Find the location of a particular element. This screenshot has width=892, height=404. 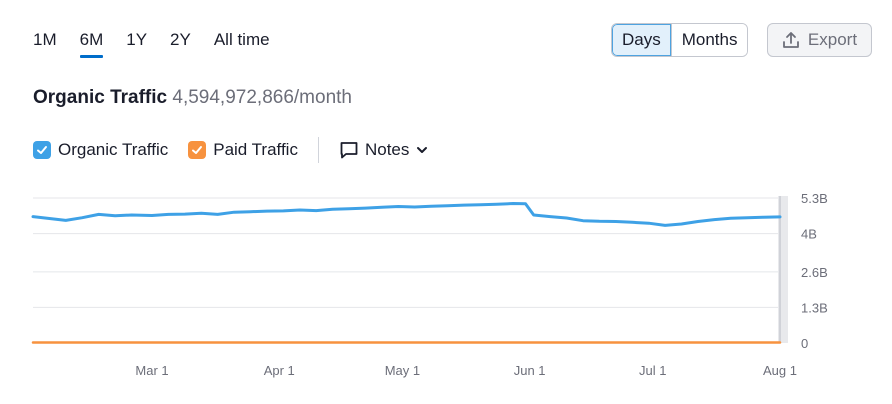

months-button: Months is located at coordinates (709, 40).